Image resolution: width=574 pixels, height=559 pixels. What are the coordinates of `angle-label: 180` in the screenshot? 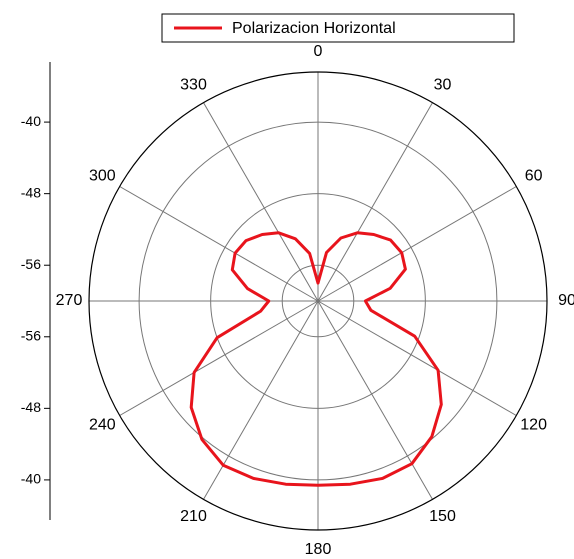 It's located at (318, 549).